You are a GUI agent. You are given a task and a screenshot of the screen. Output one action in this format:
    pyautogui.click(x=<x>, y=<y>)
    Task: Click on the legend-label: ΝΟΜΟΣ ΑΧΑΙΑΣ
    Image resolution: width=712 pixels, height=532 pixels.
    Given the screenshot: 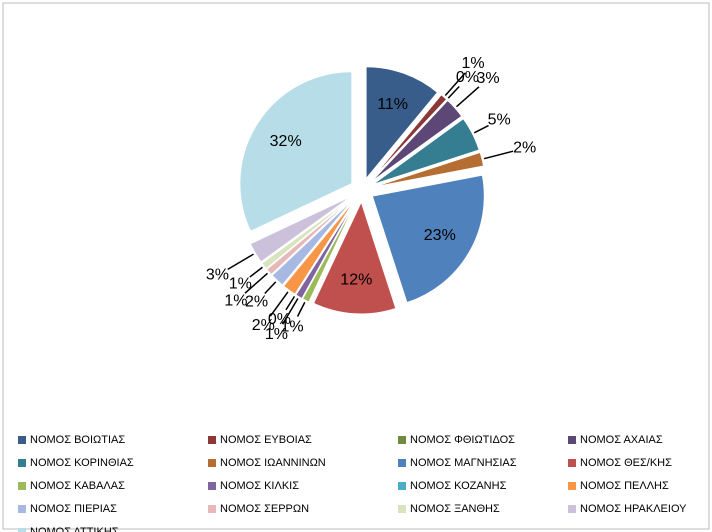 What is the action you would take?
    pyautogui.click(x=621, y=440)
    